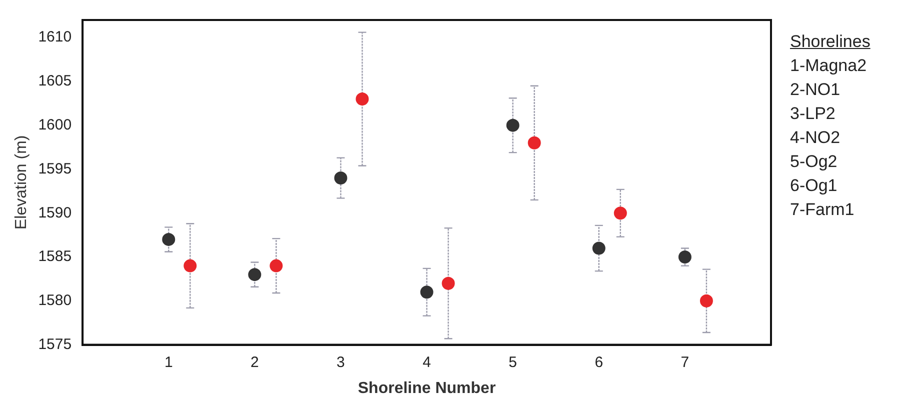  I want to click on text: 3-LP2, so click(813, 114).